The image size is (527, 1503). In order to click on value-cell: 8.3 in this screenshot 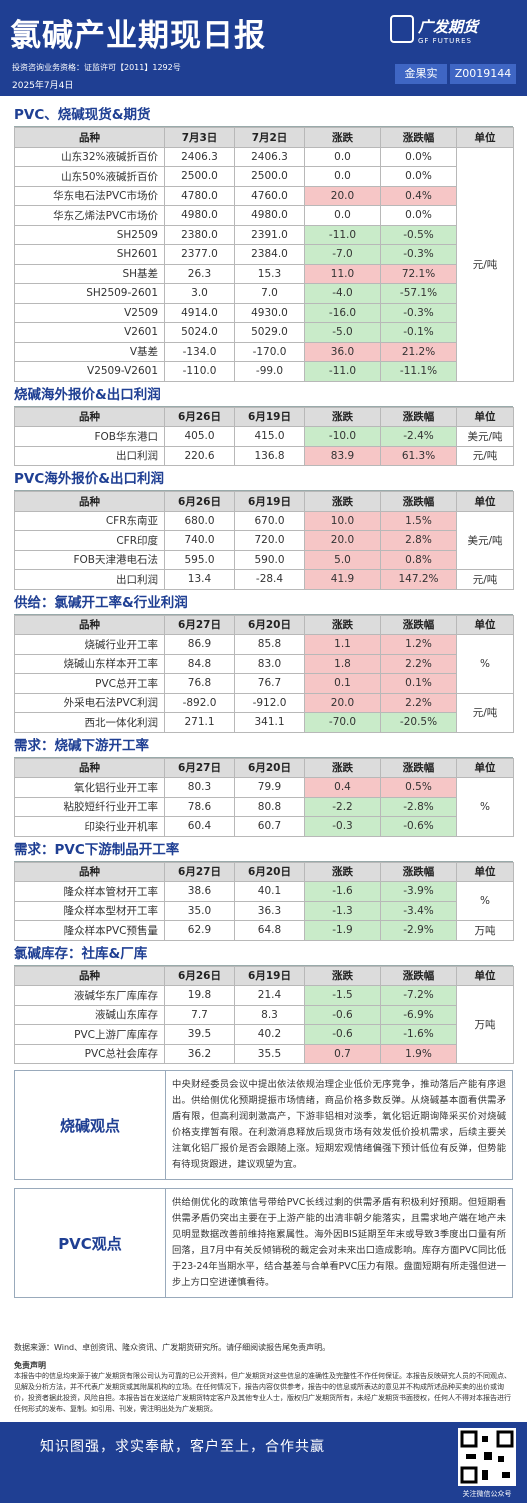, I will do `click(269, 1014)`.